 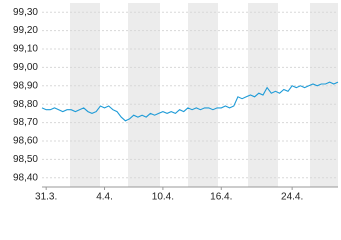 I want to click on y-tick-label: 98,40, so click(x=25, y=177).